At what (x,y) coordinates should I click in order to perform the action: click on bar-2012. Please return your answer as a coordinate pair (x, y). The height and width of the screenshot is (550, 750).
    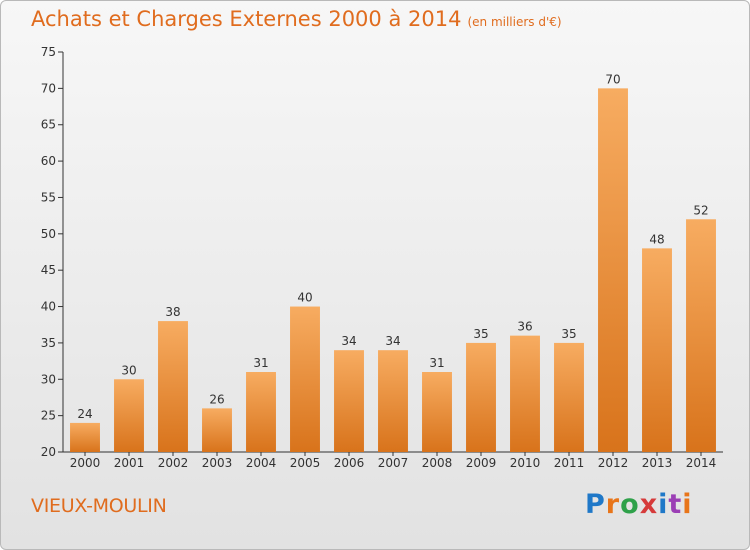
    Looking at the image, I should click on (613, 270).